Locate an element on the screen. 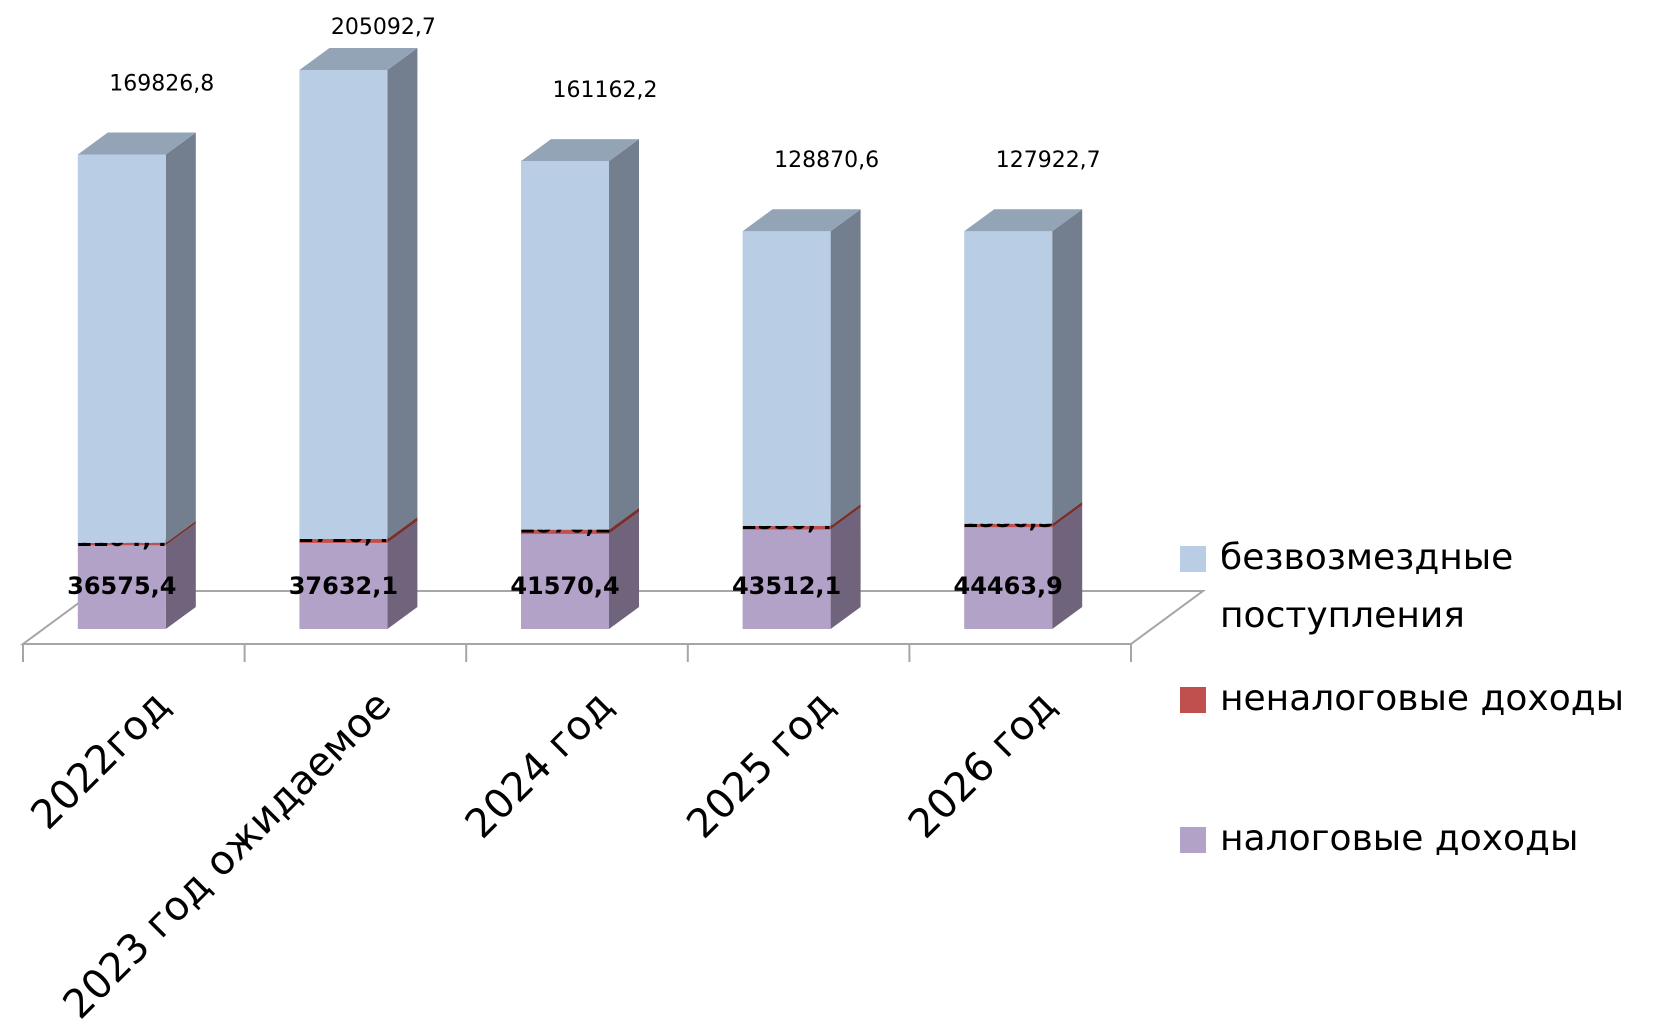 The height and width of the screenshot is (1019, 1655). value-label: 161162,2 is located at coordinates (605, 90).